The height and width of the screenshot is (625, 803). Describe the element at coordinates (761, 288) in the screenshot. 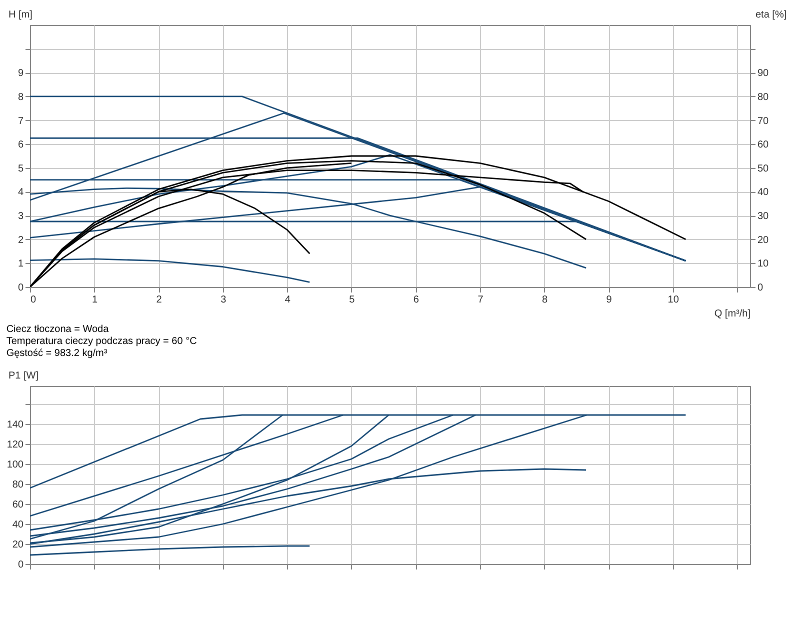

I see `y2-tick-label: 0` at that location.